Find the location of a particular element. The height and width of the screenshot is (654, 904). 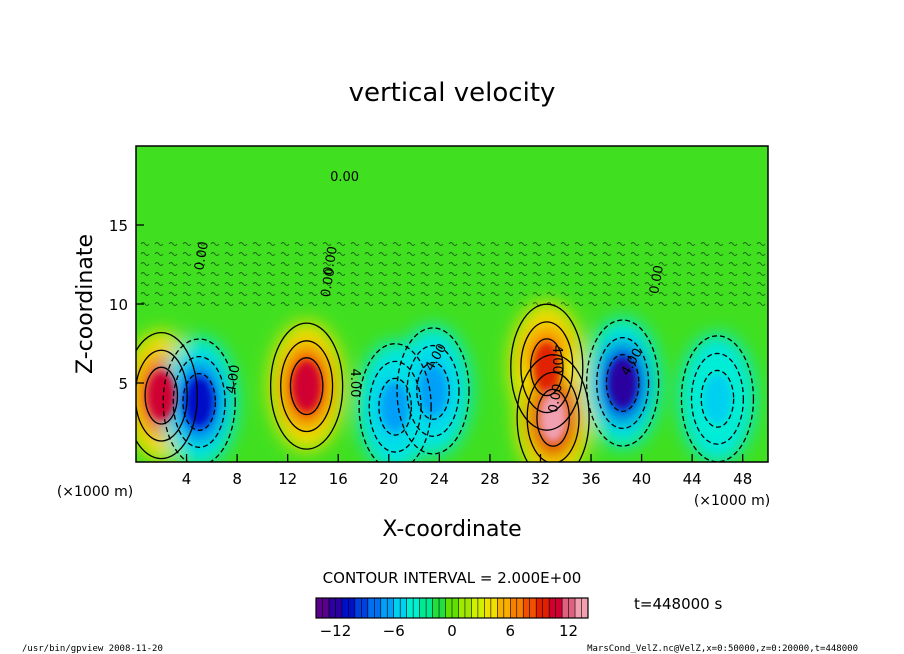

x-tick-label: 44 is located at coordinates (692, 479).